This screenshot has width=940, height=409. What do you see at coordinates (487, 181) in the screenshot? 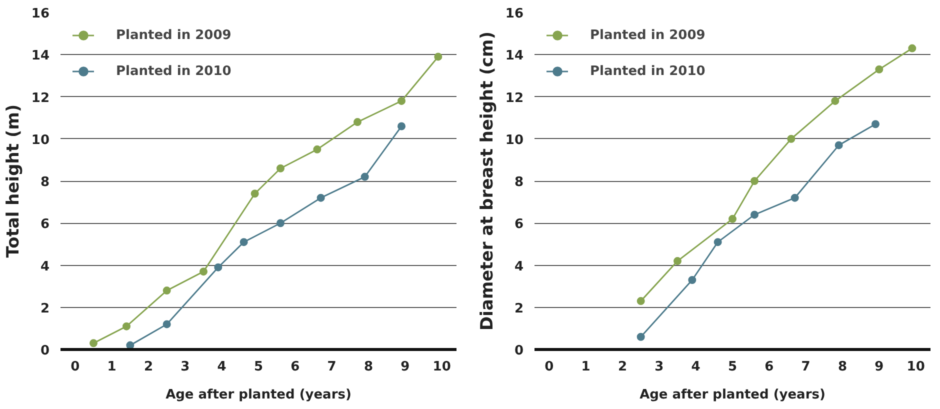
I see `y-axis-title: Diameter at breast height (cm)` at bounding box center [487, 181].